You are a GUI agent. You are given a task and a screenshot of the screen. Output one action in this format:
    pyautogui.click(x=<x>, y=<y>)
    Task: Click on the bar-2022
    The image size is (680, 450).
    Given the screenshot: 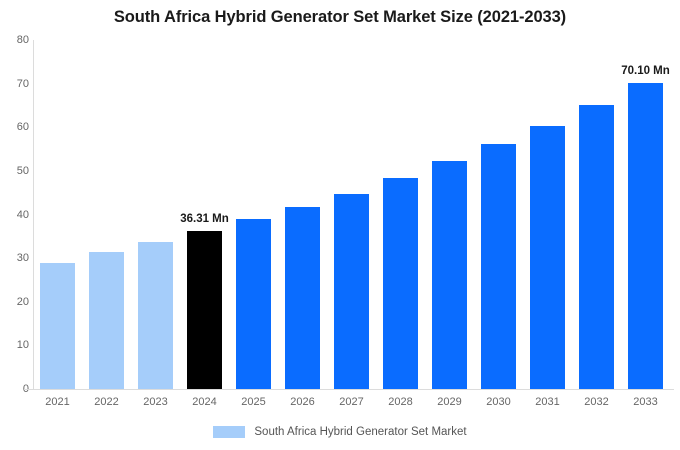 What is the action you would take?
    pyautogui.click(x=106, y=320)
    